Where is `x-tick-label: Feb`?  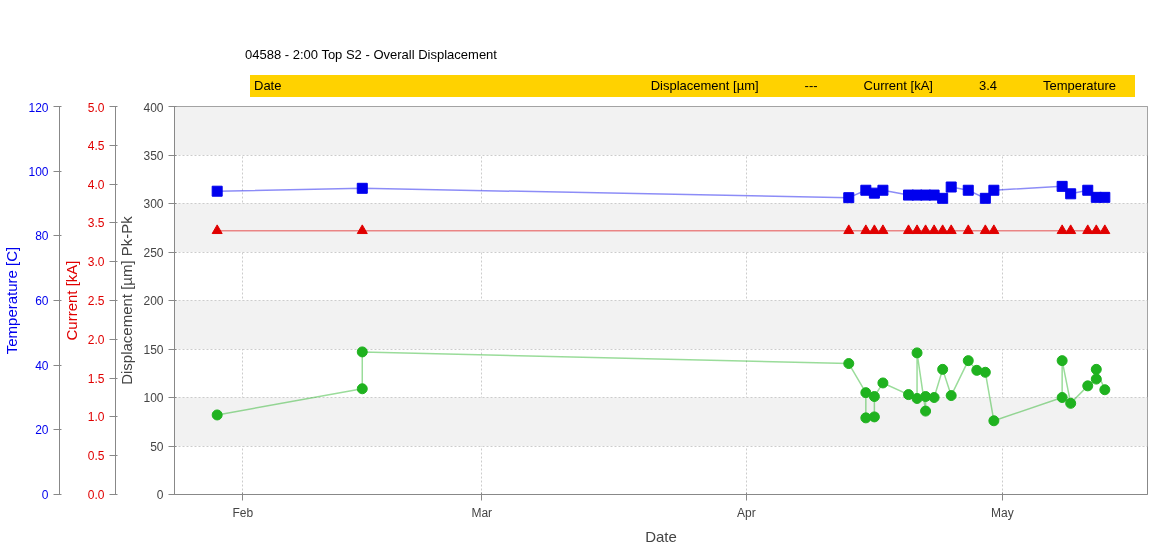
x-tick-label: Feb is located at coordinates (243, 512).